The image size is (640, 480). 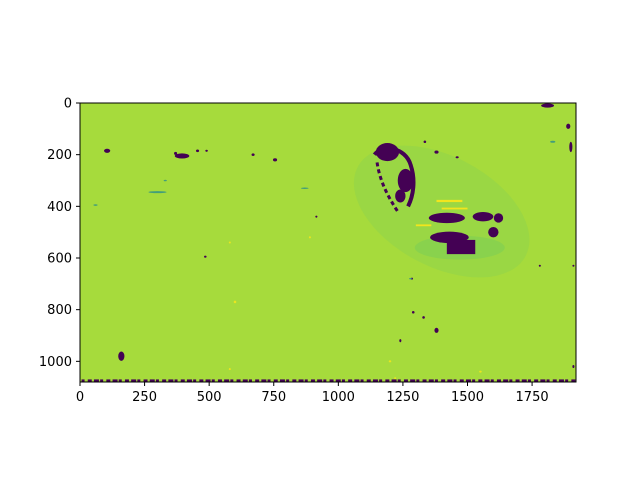 I want to click on x-tick-label-4: 1000, so click(x=338, y=397).